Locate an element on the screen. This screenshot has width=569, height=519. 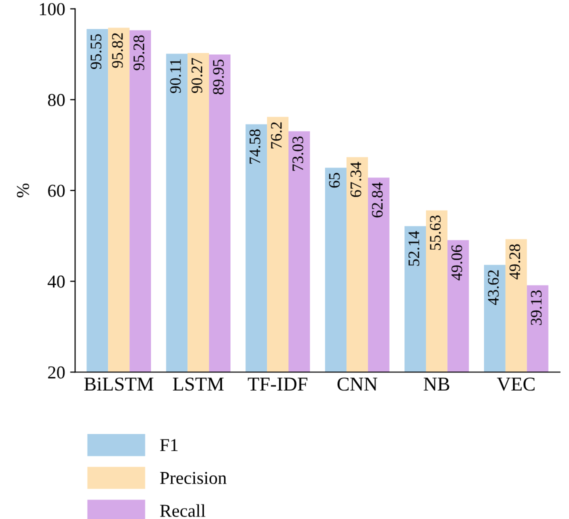
y-tick-label: 20 is located at coordinates (56, 372).